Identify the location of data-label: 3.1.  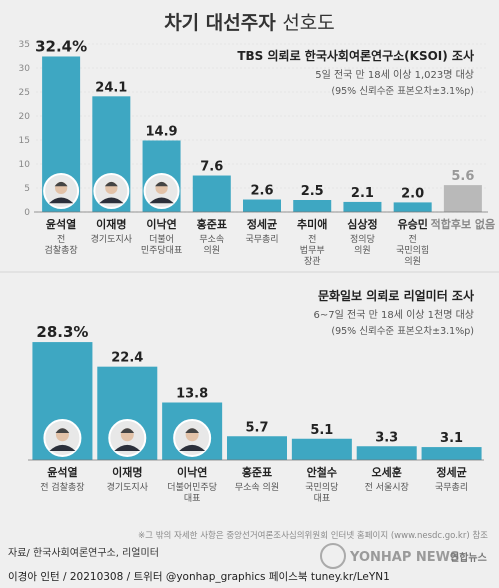
(451, 438).